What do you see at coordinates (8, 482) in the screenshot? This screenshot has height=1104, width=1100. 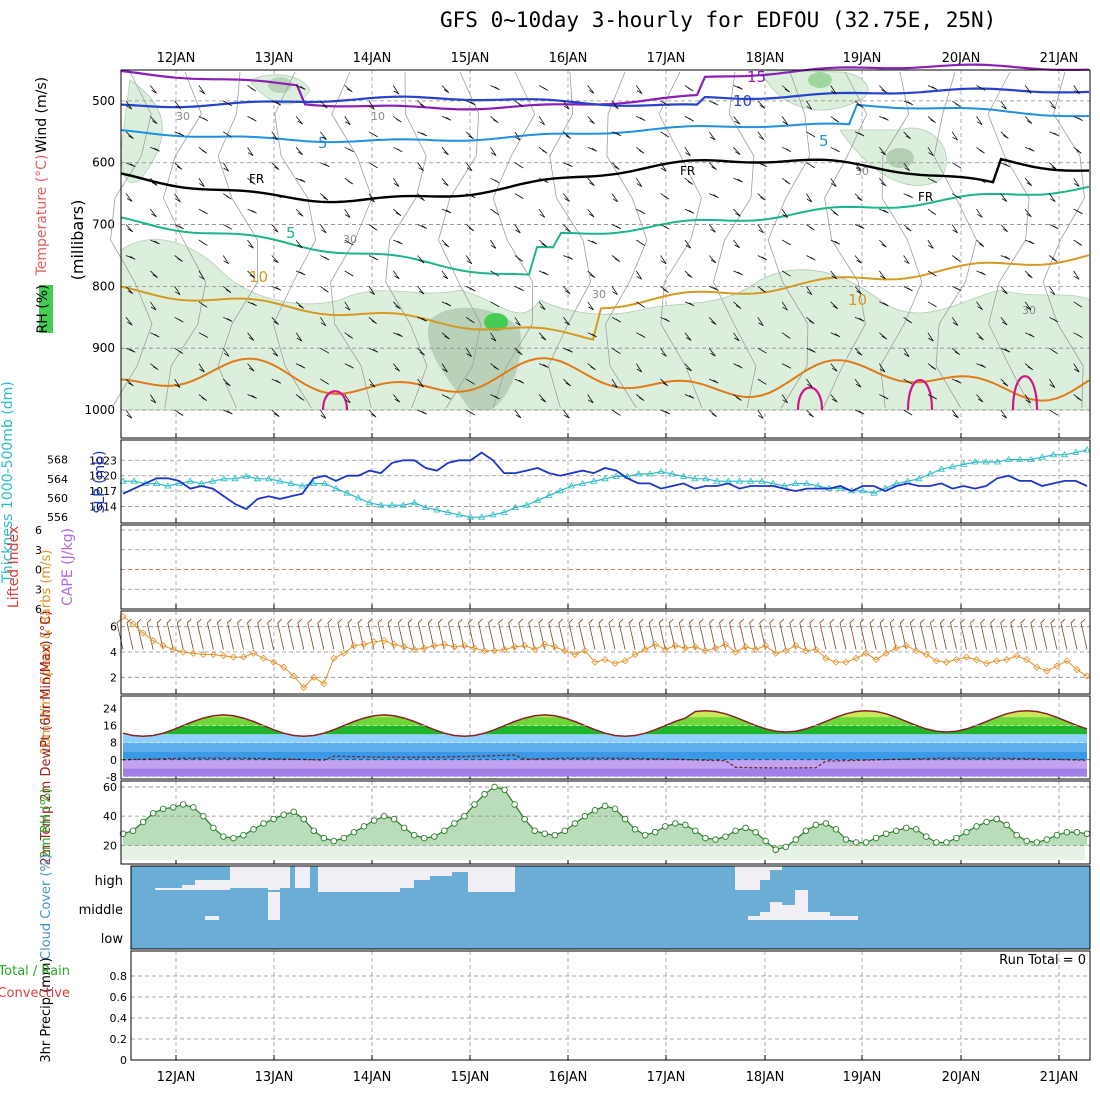 I see `thickness-label: Thickness 1000-500mb (dm)` at bounding box center [8, 482].